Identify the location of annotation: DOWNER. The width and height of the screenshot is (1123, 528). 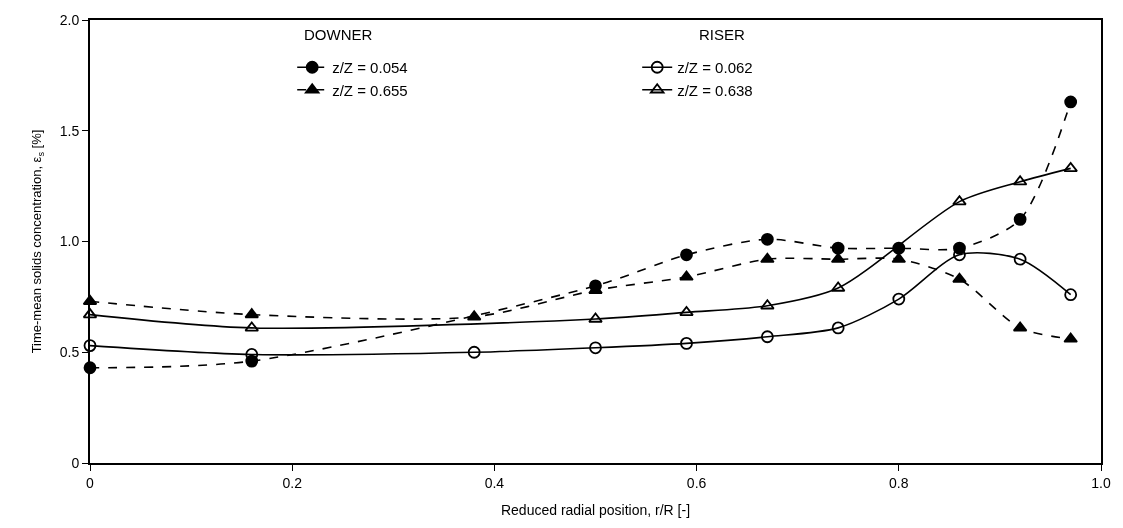
(338, 34).